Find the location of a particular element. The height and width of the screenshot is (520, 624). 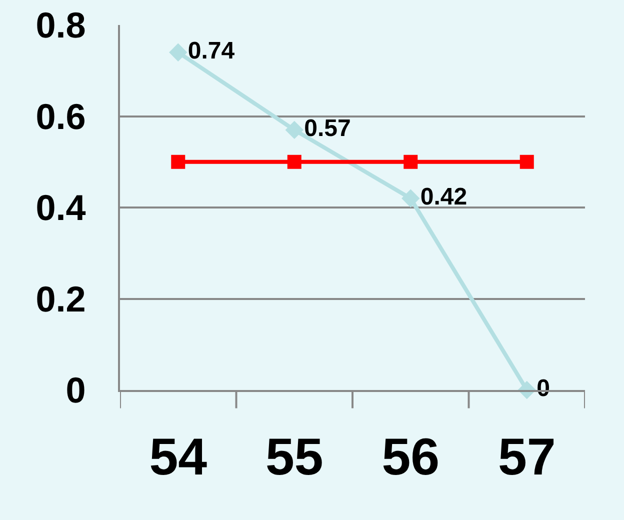

y-tick-label: 0.2 is located at coordinates (61, 299).